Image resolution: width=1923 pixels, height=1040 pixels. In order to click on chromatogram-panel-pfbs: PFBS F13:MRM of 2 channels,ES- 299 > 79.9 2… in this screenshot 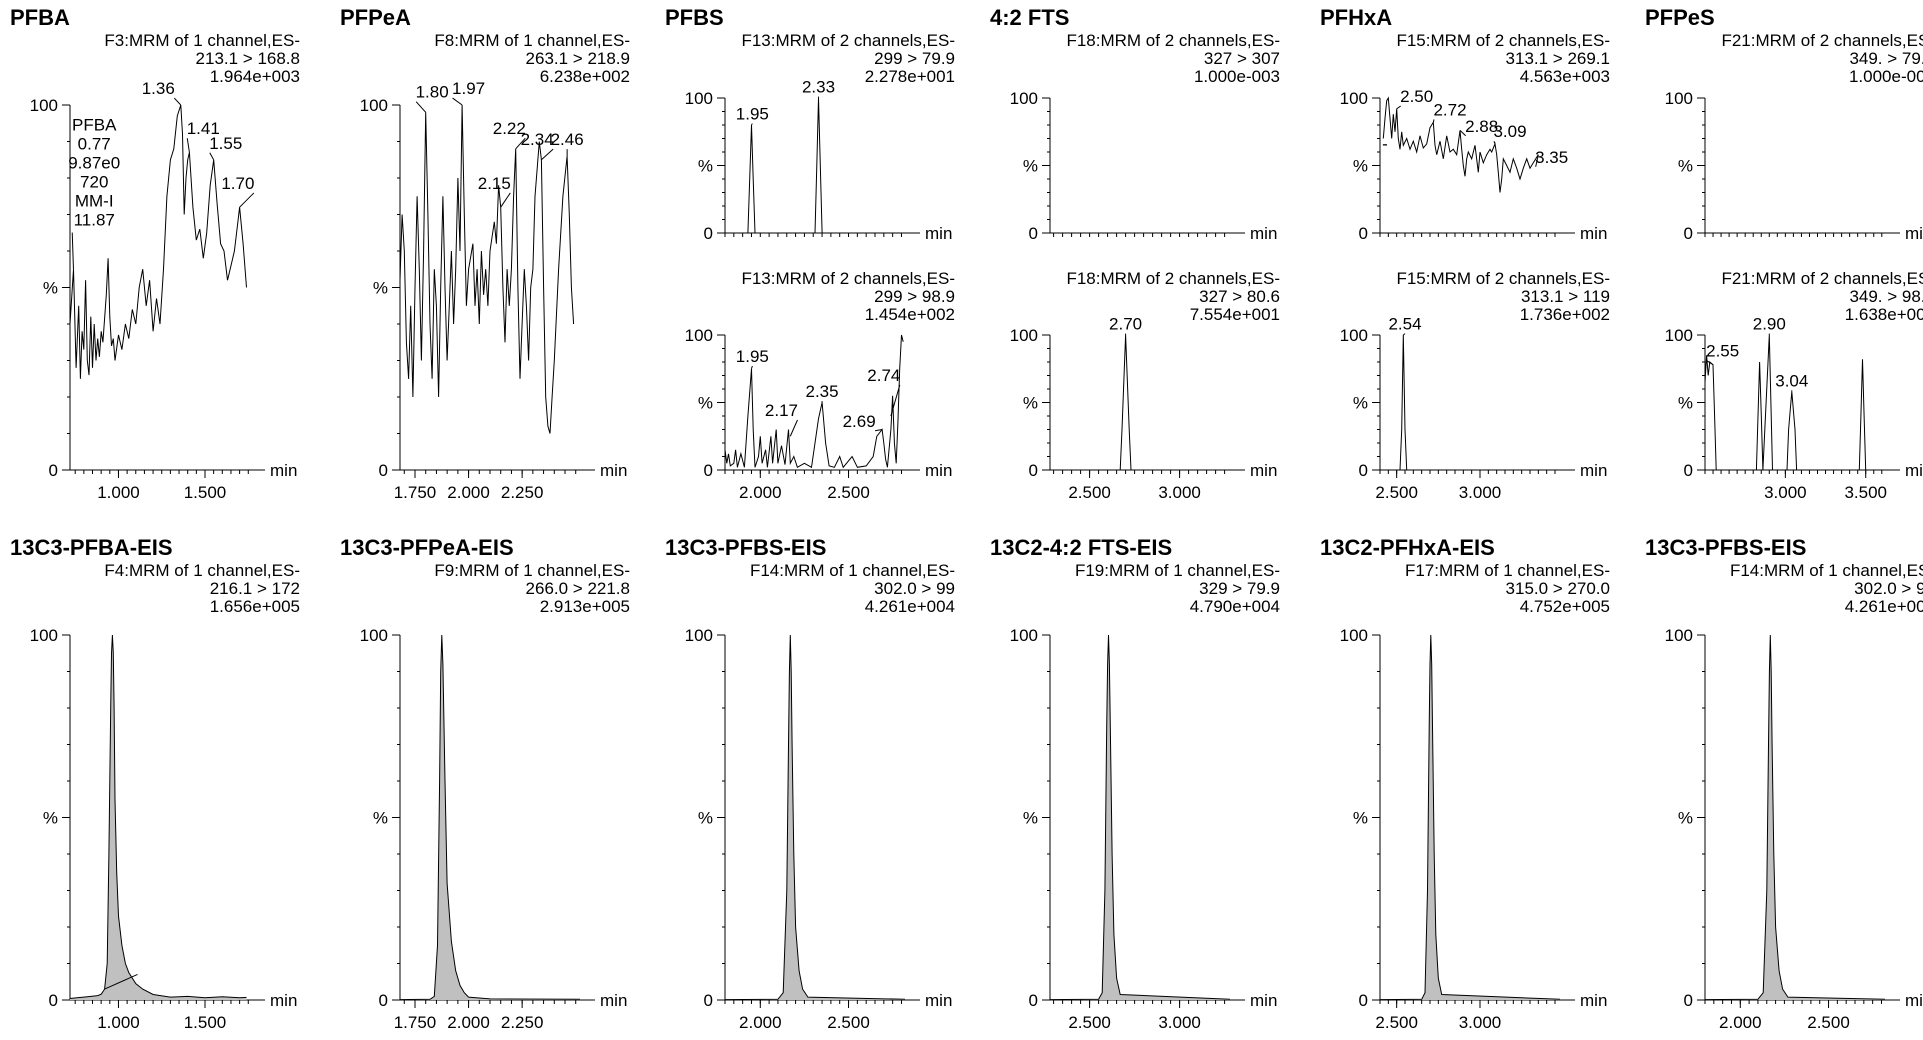, I will do `click(820, 251)`.